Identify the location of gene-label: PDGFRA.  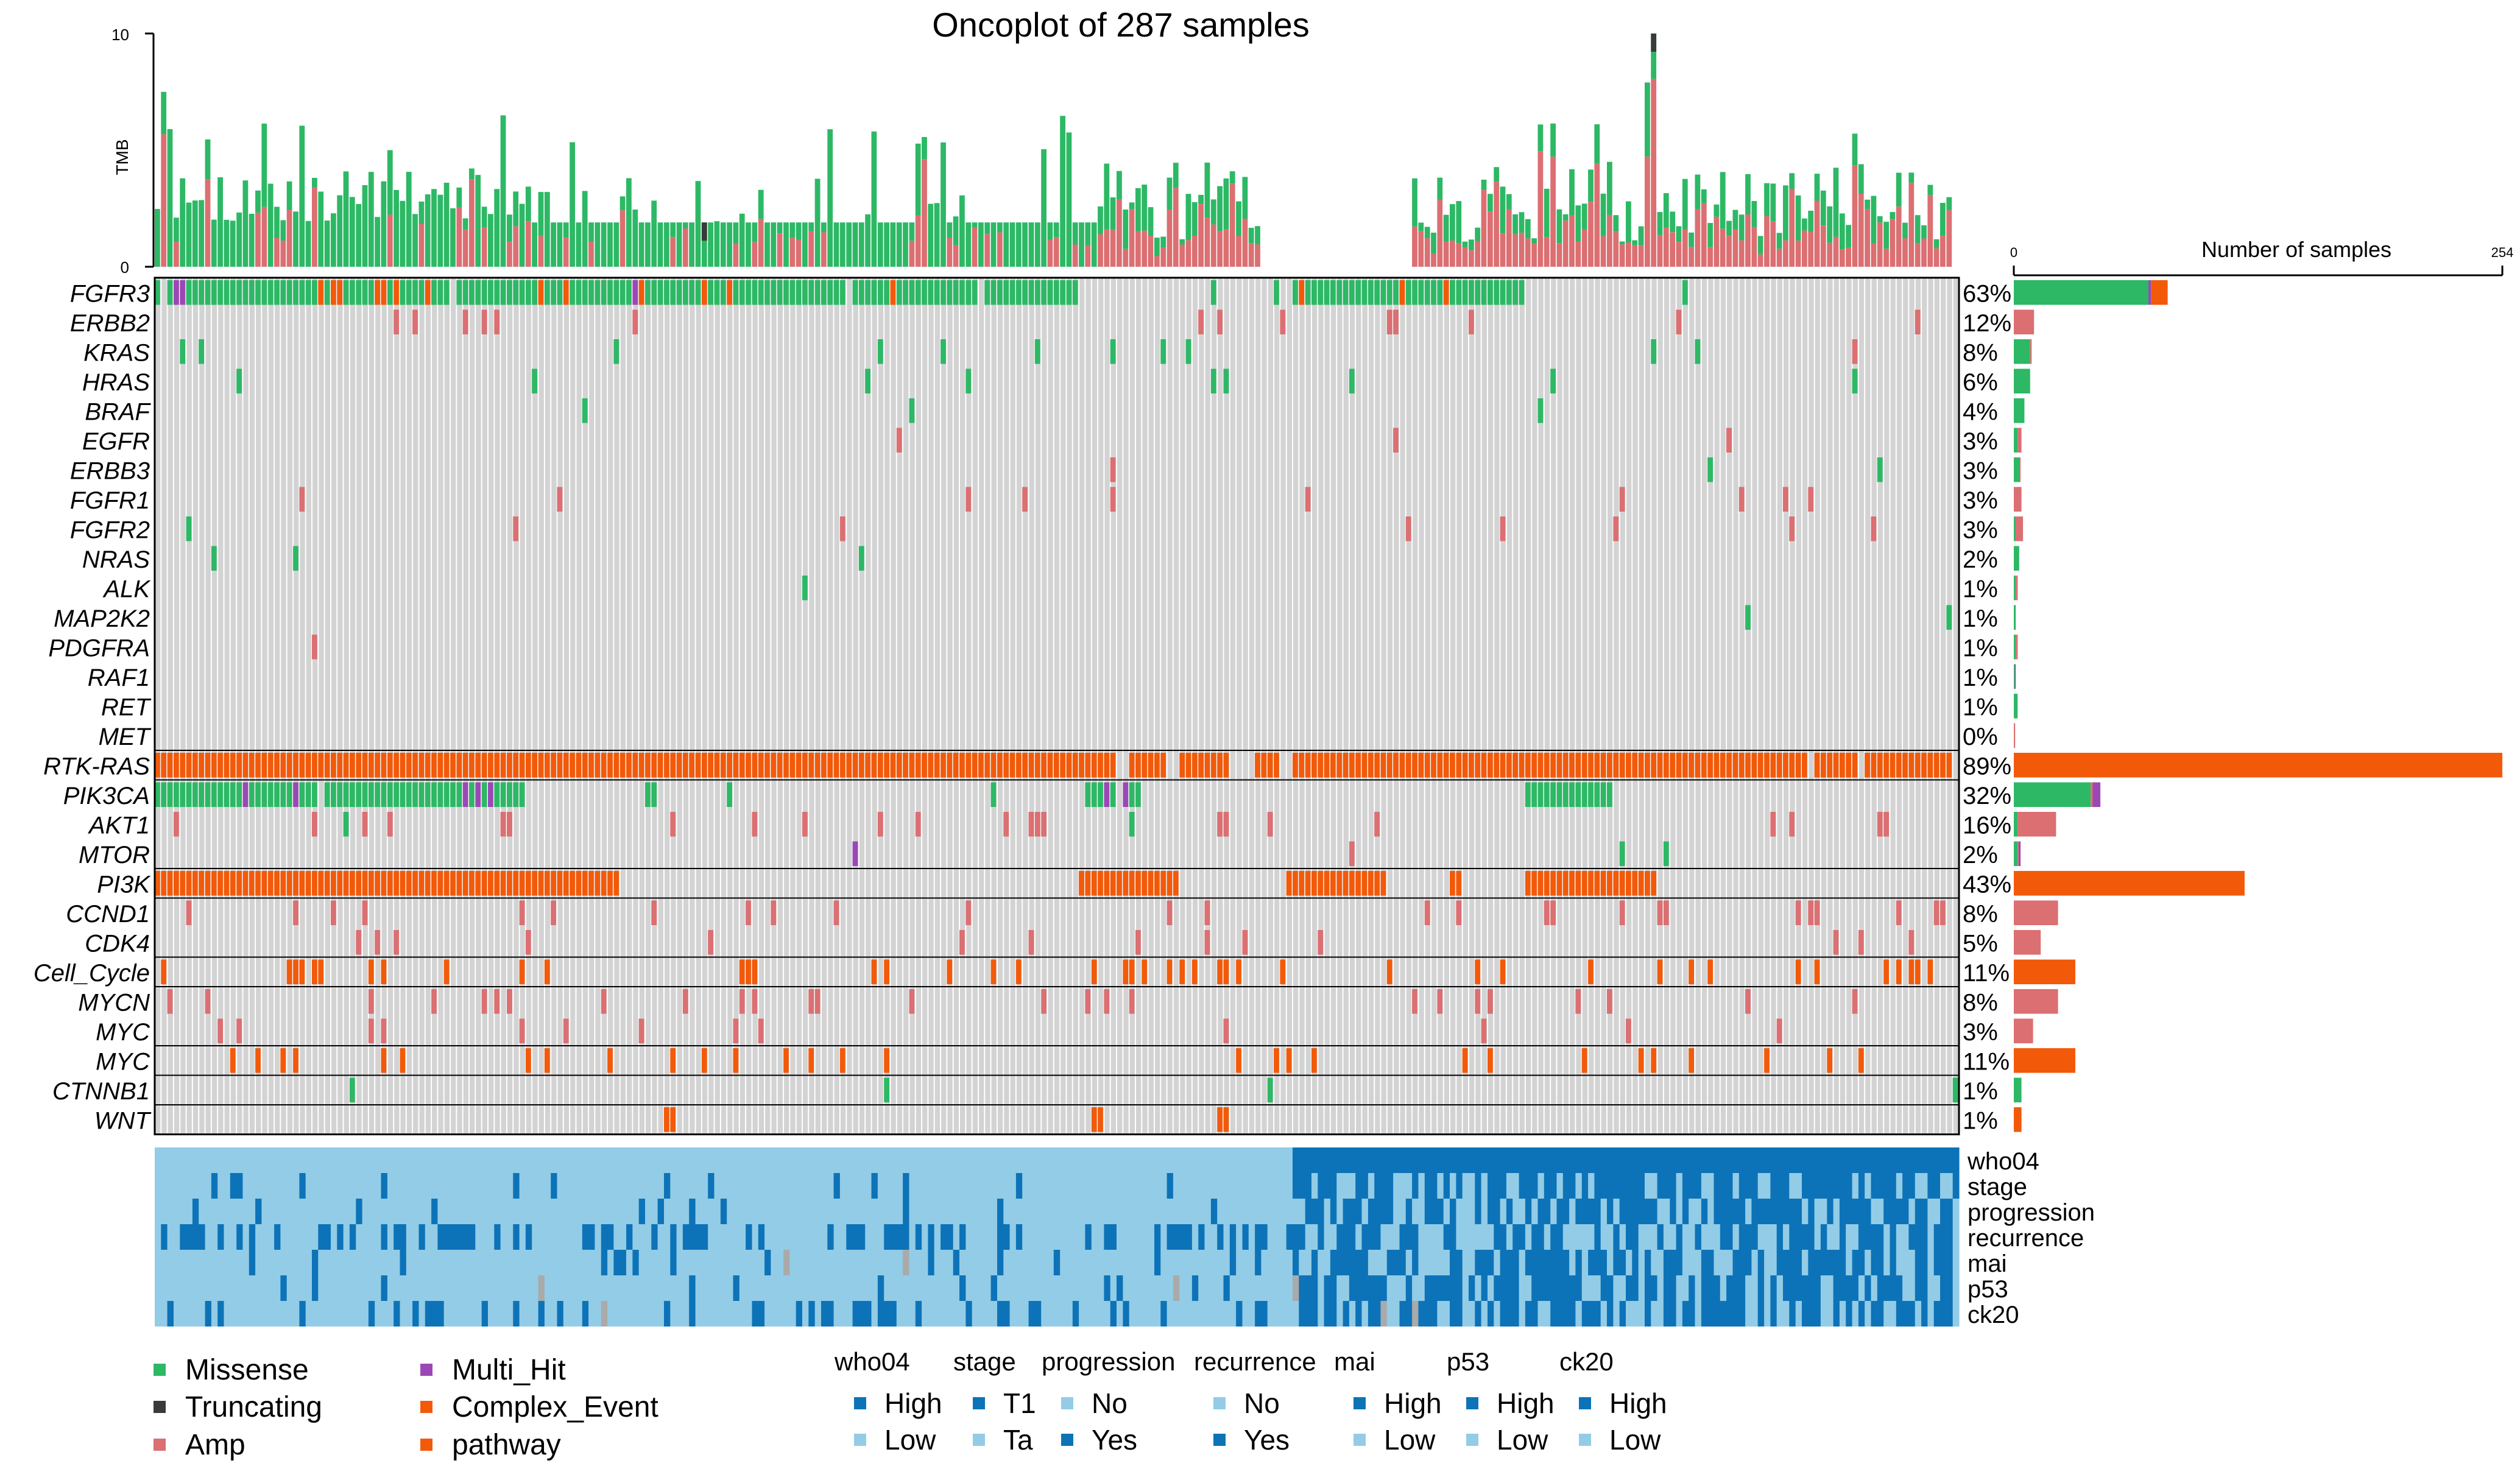
(99, 648).